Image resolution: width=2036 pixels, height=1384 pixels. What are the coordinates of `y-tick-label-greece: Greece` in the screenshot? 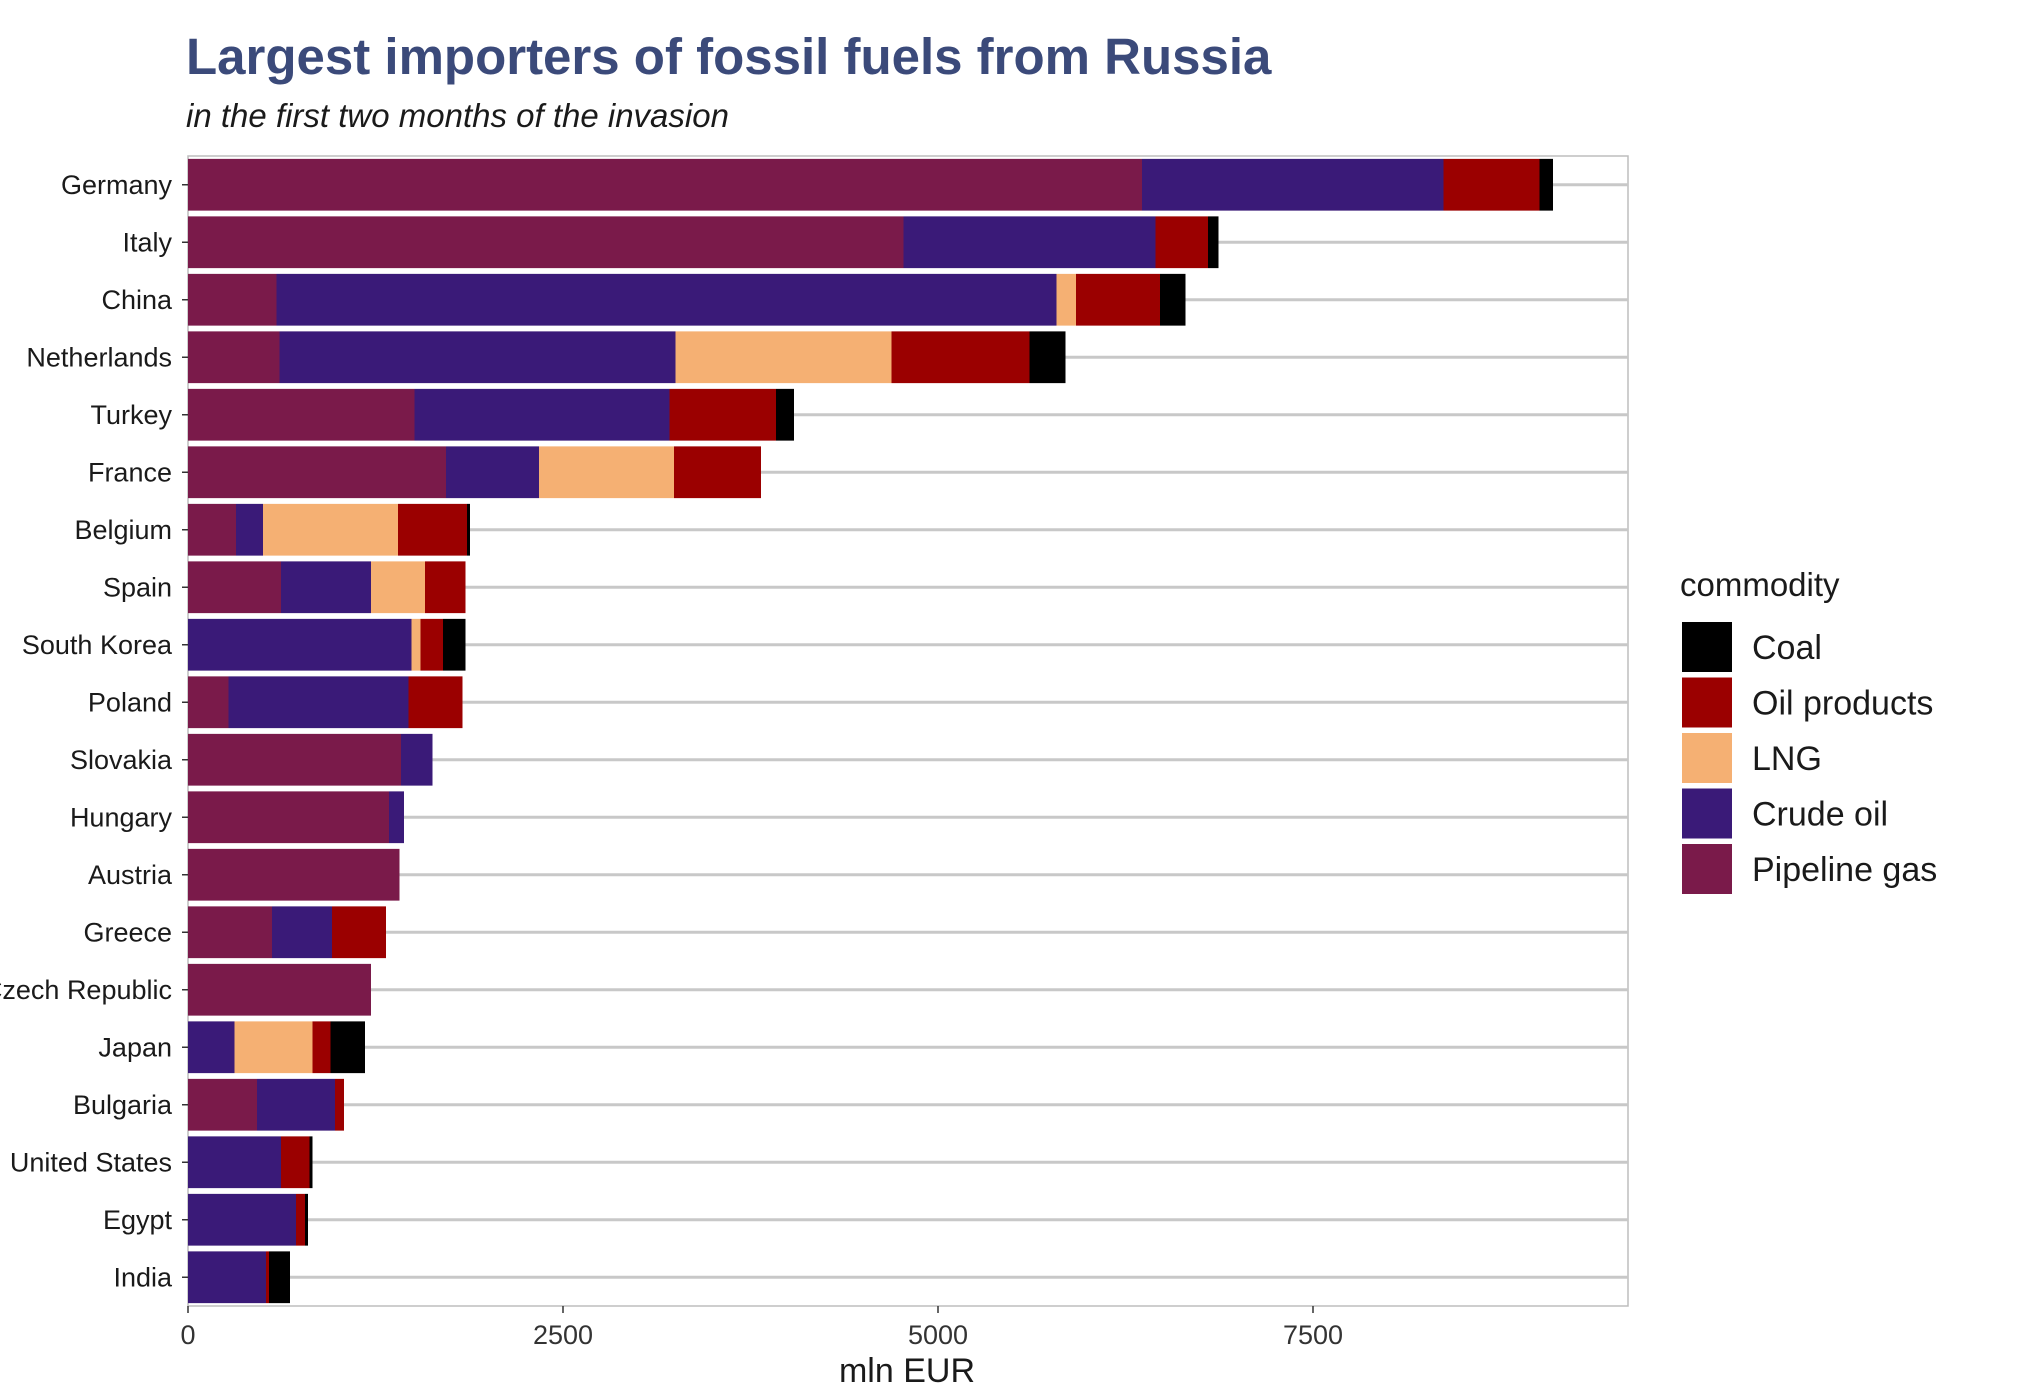 It's located at (127, 932).